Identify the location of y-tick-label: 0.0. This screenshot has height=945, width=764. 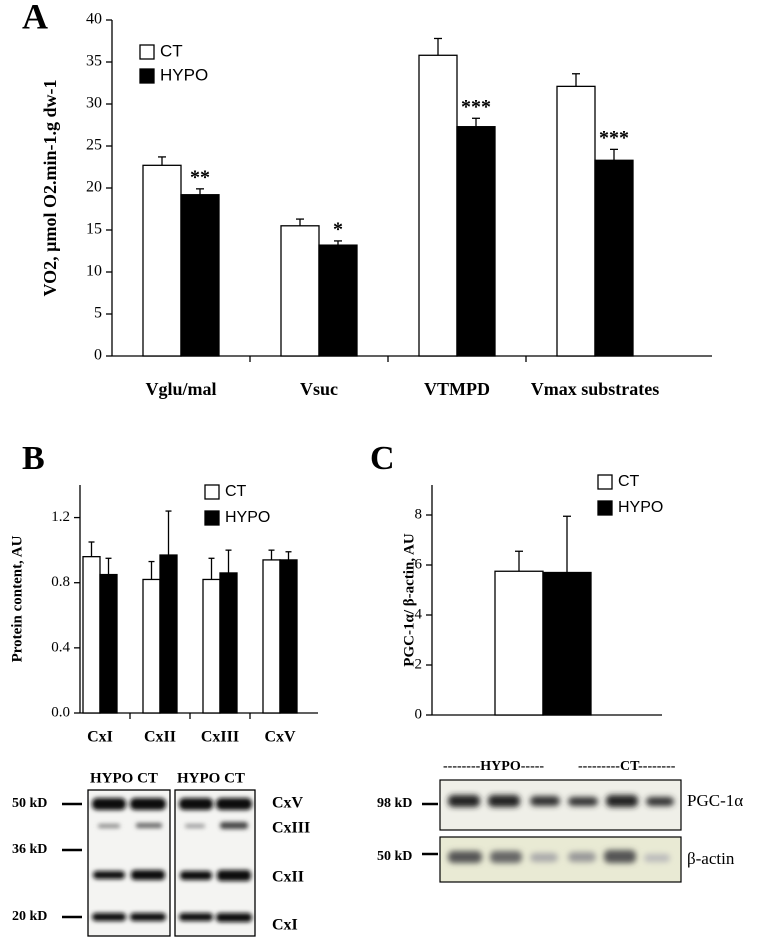
(60, 712).